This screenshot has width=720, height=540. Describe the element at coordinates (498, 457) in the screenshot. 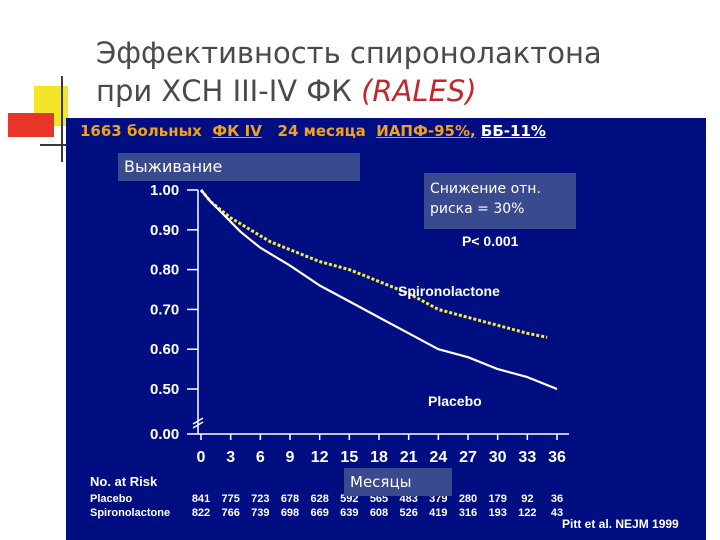

I see `x-tick-label: 30` at that location.